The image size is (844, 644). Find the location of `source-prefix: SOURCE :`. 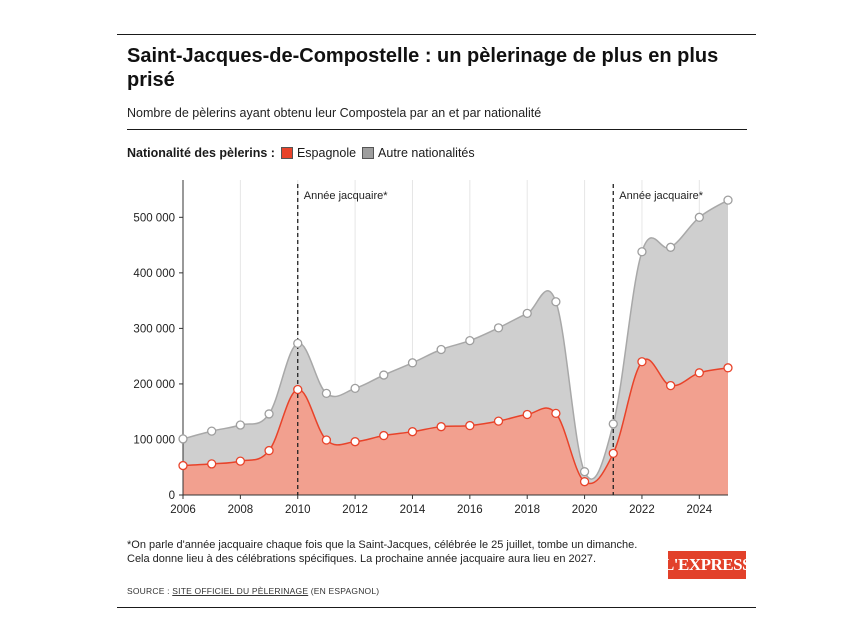

source-prefix: SOURCE : is located at coordinates (150, 591).